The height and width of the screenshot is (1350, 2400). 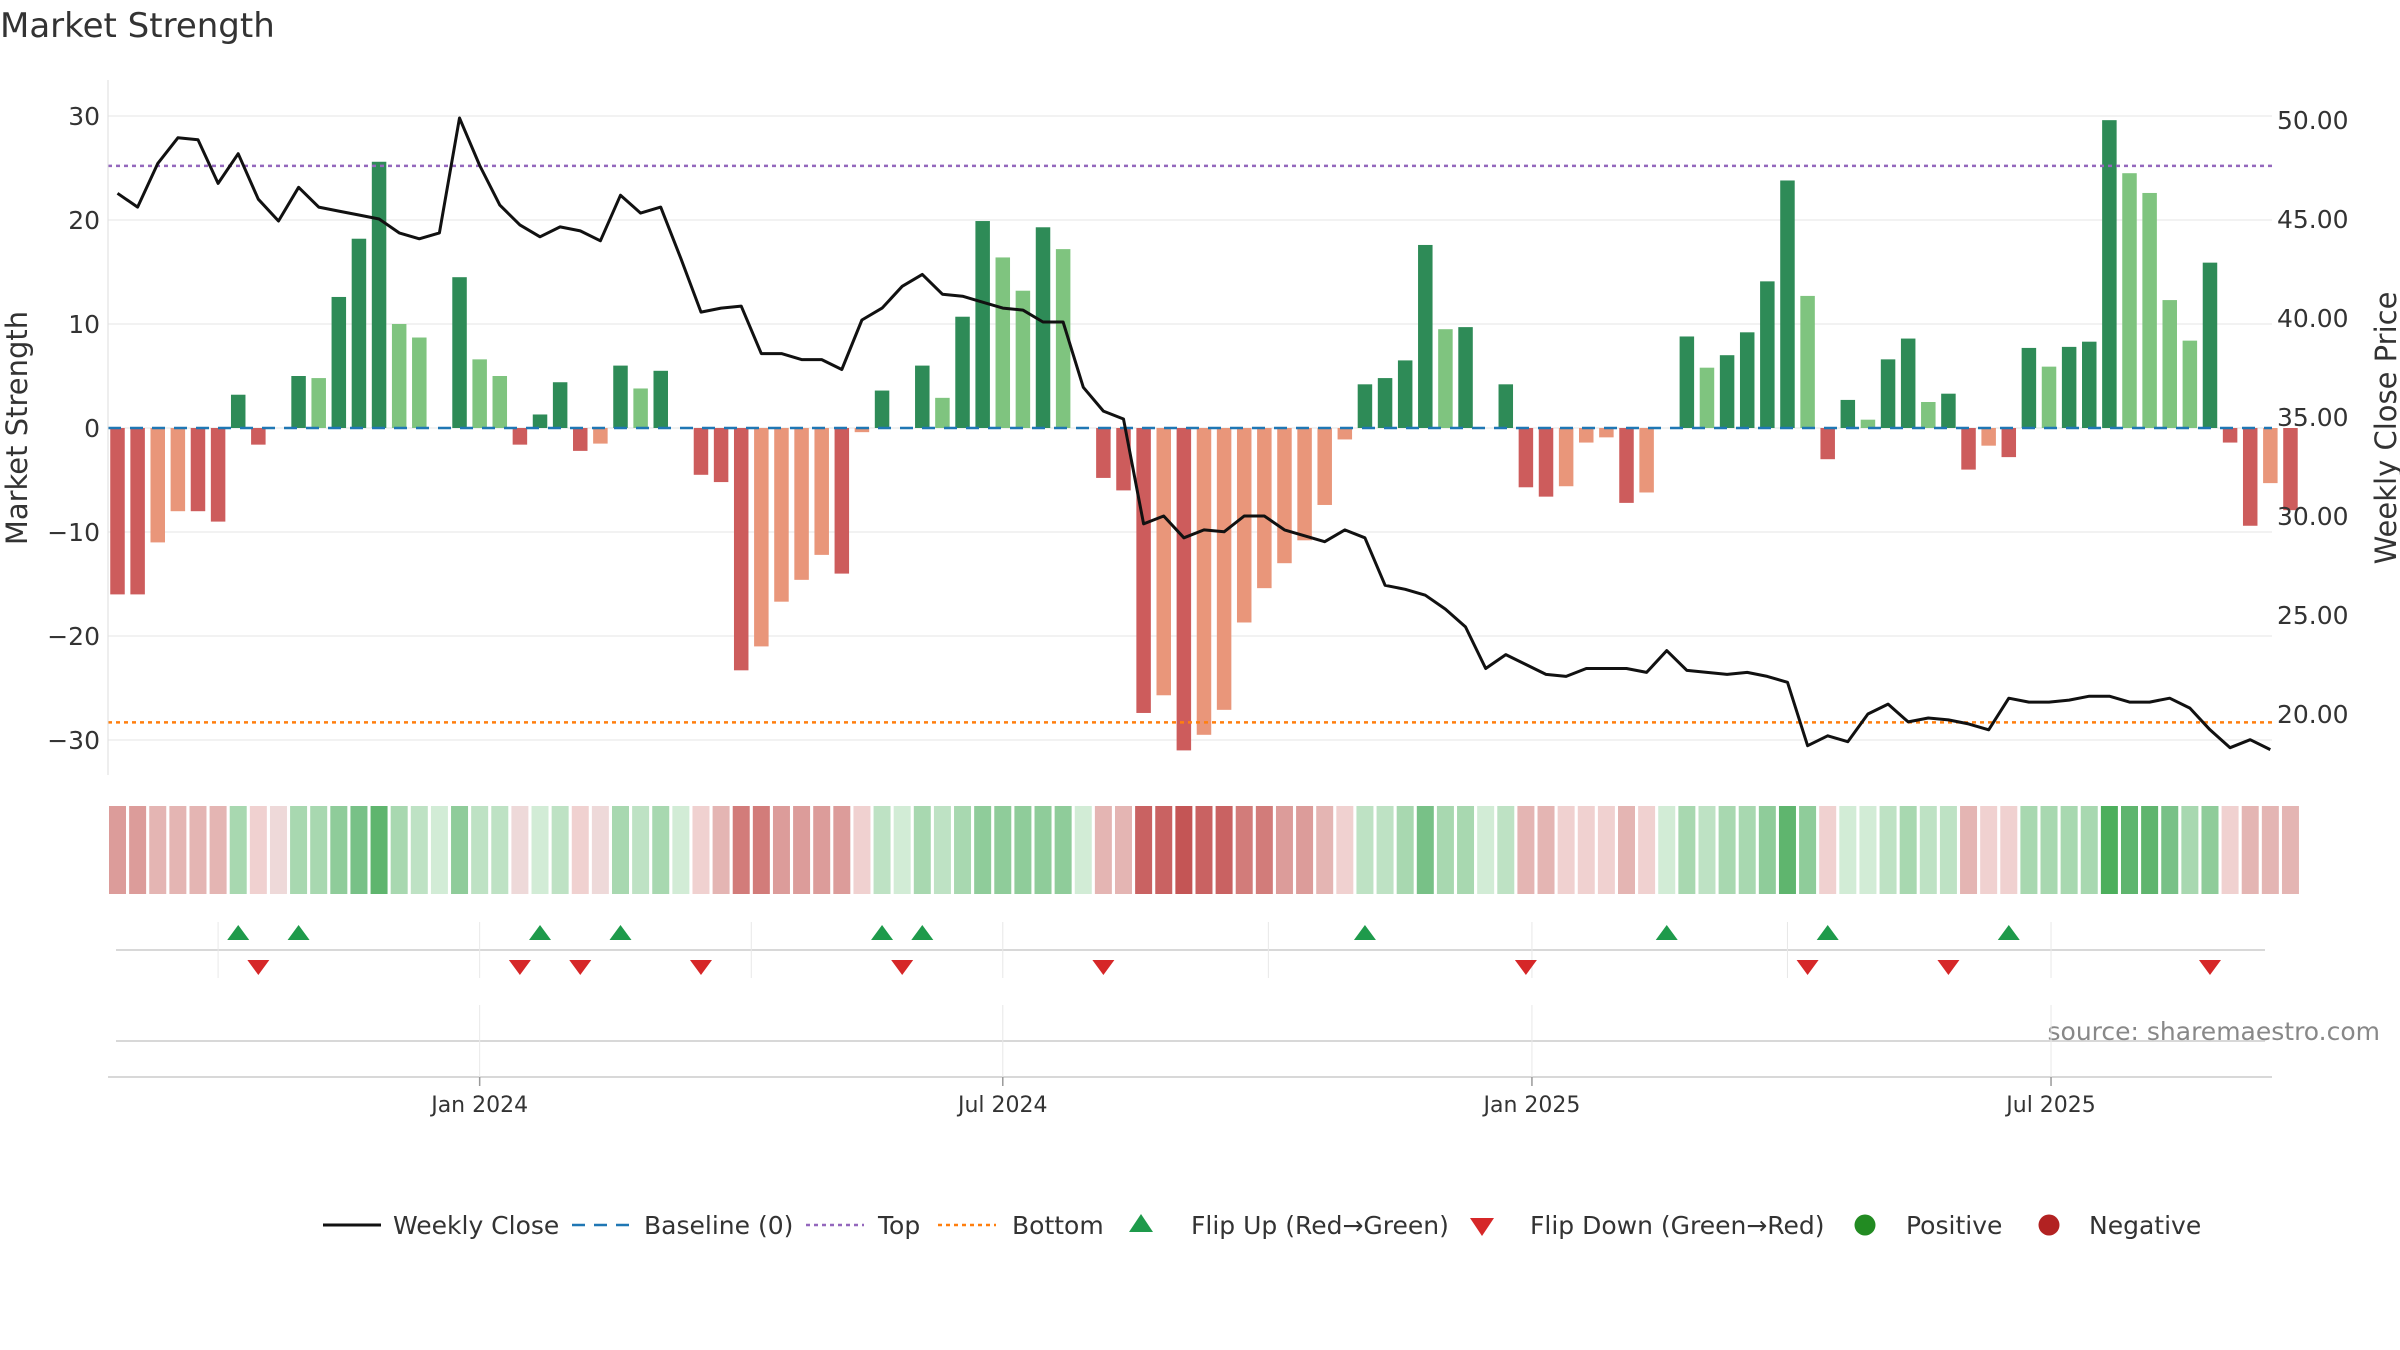 What do you see at coordinates (2313, 219) in the screenshot?
I see `y-right-tick-label: 45.00` at bounding box center [2313, 219].